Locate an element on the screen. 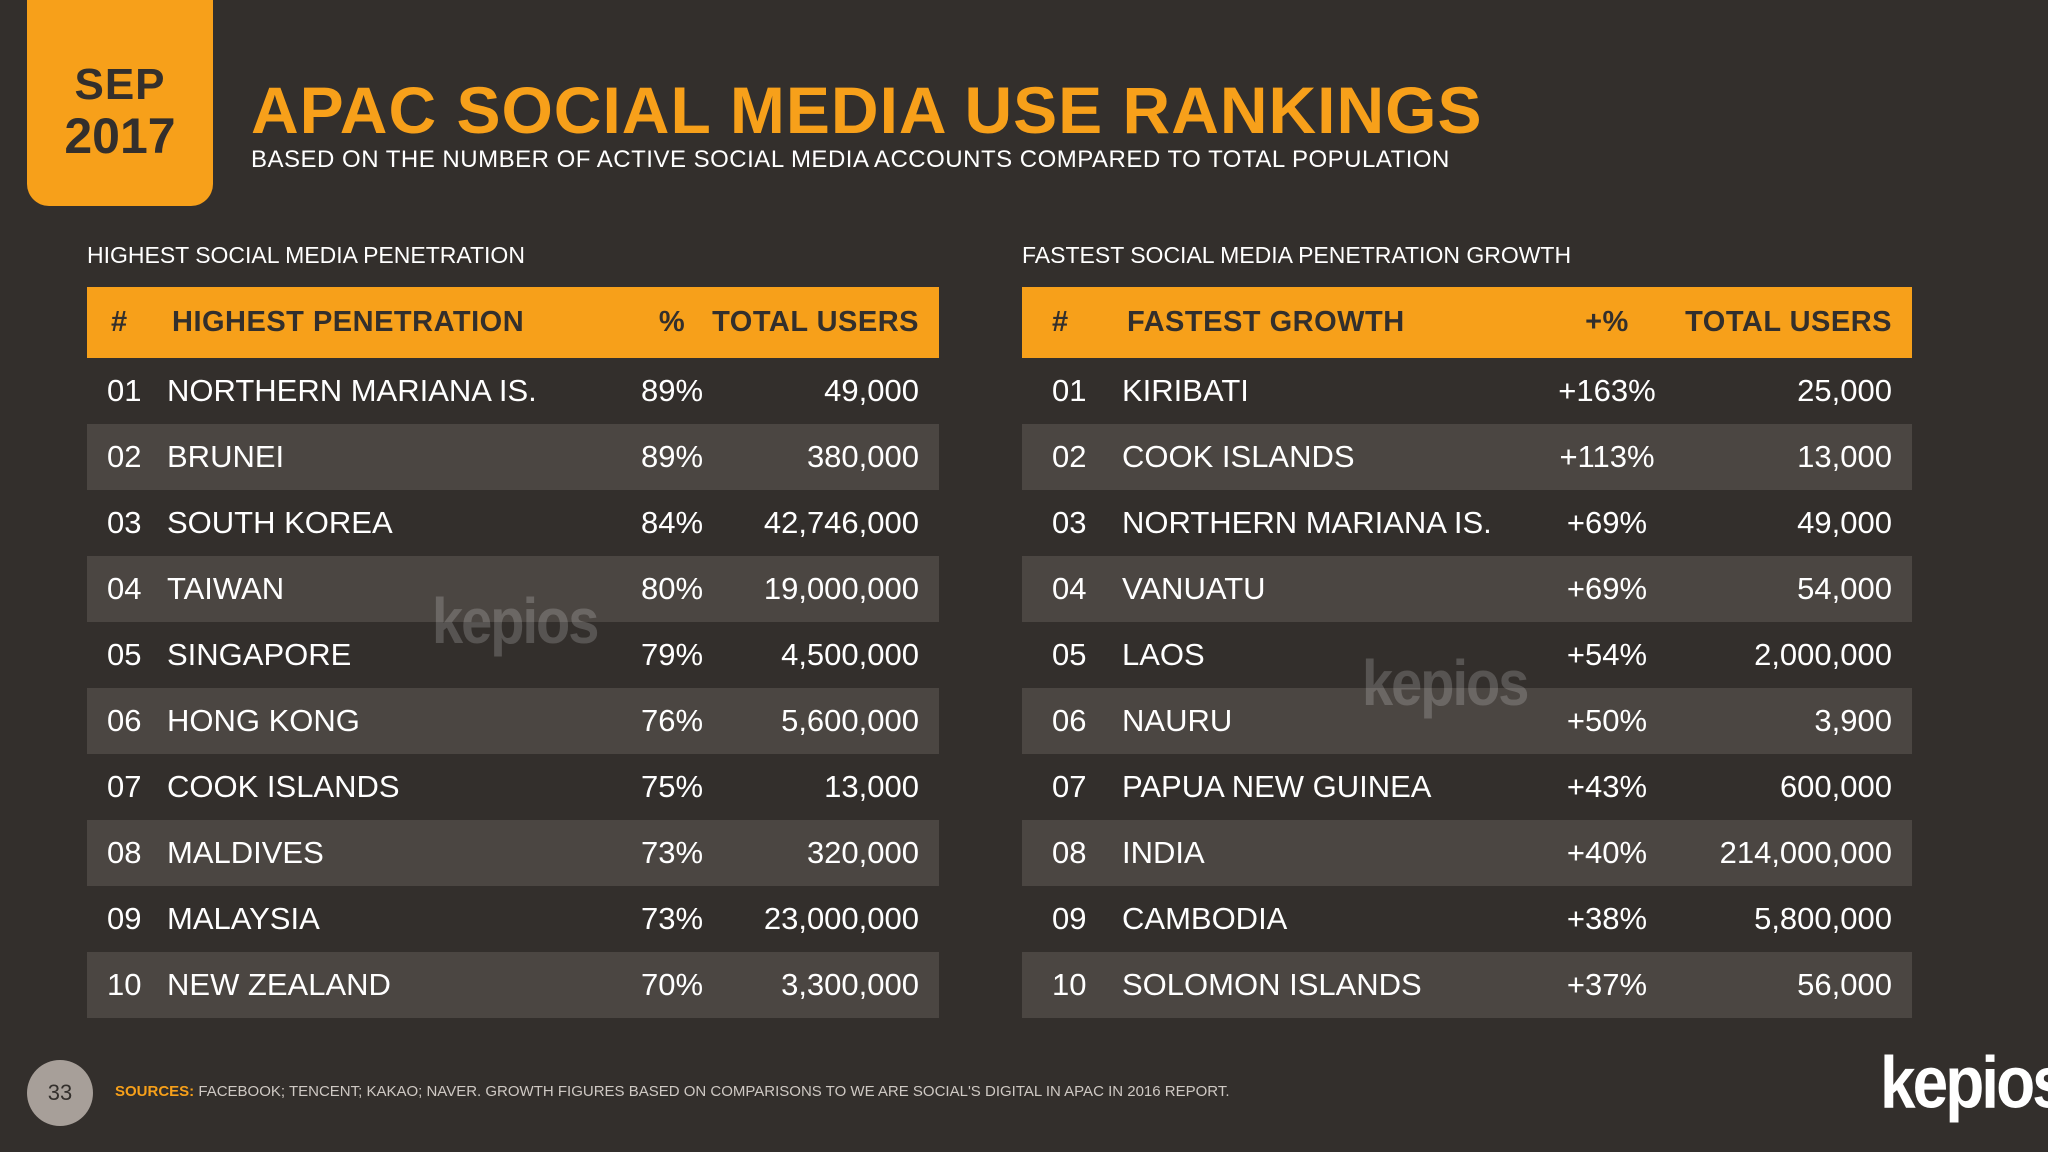 Image resolution: width=2048 pixels, height=1152 pixels. table-header: # FASTEST GROWTH +% TOTAL USERS is located at coordinates (1467, 322).